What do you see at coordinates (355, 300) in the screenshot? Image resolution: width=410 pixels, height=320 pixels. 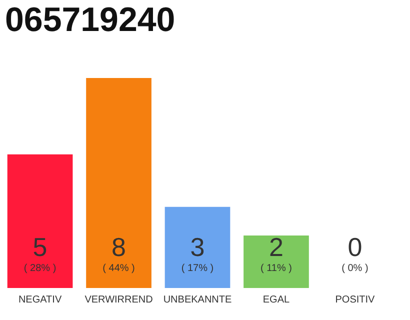 I see `x-tick-label: POSITIV` at bounding box center [355, 300].